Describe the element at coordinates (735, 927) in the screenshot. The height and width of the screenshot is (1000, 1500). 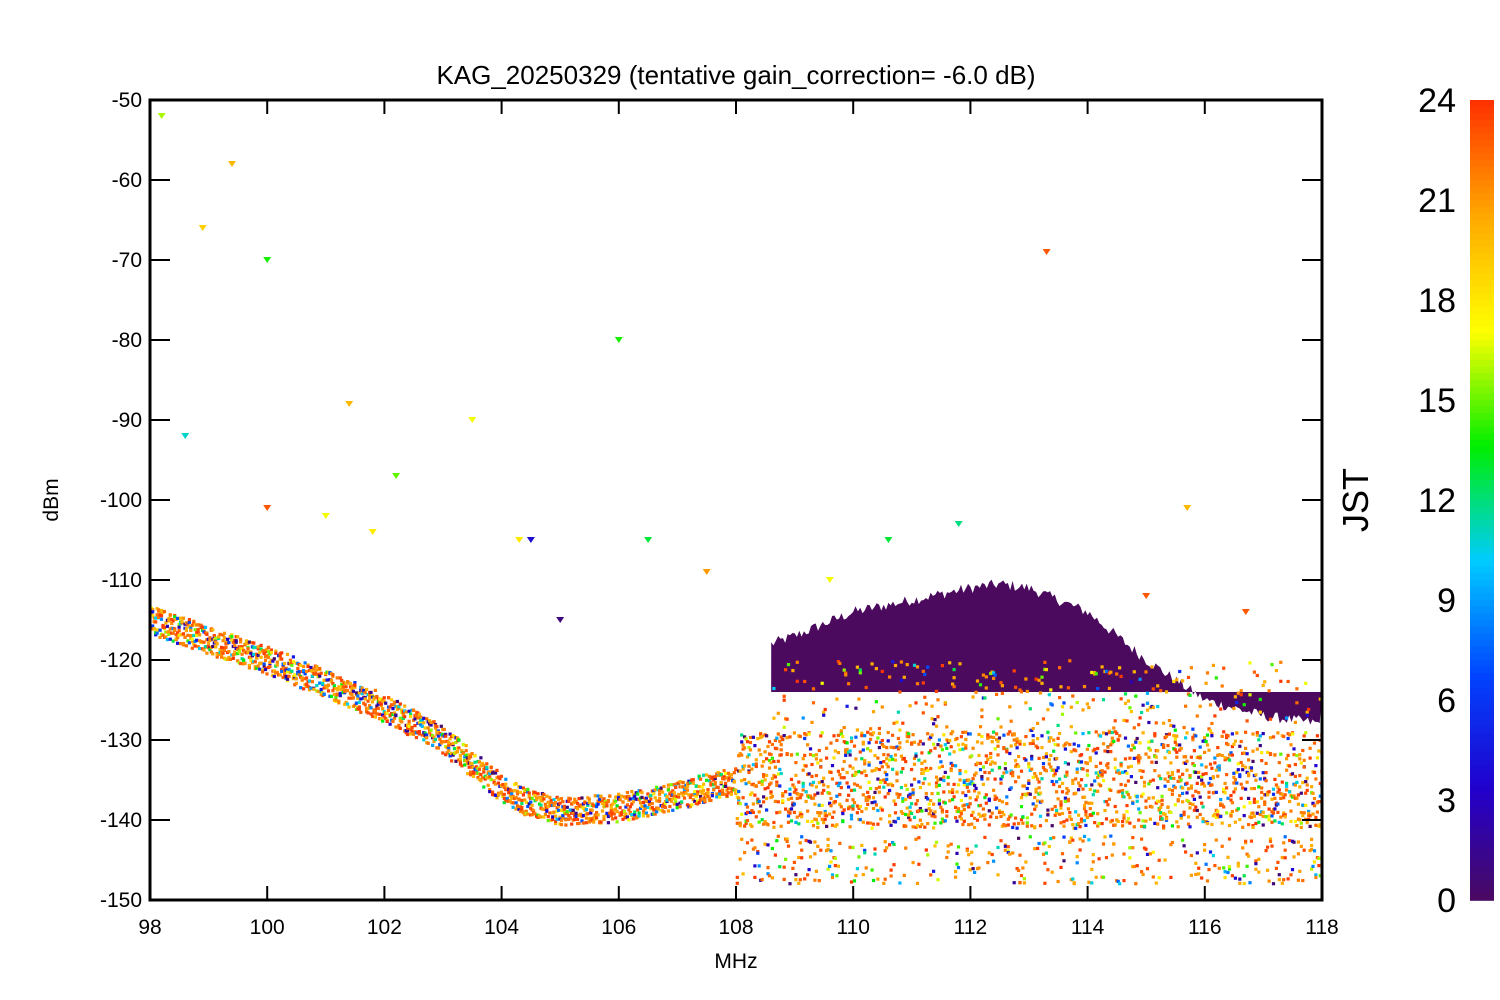
I see `x-tick-label: 108` at that location.